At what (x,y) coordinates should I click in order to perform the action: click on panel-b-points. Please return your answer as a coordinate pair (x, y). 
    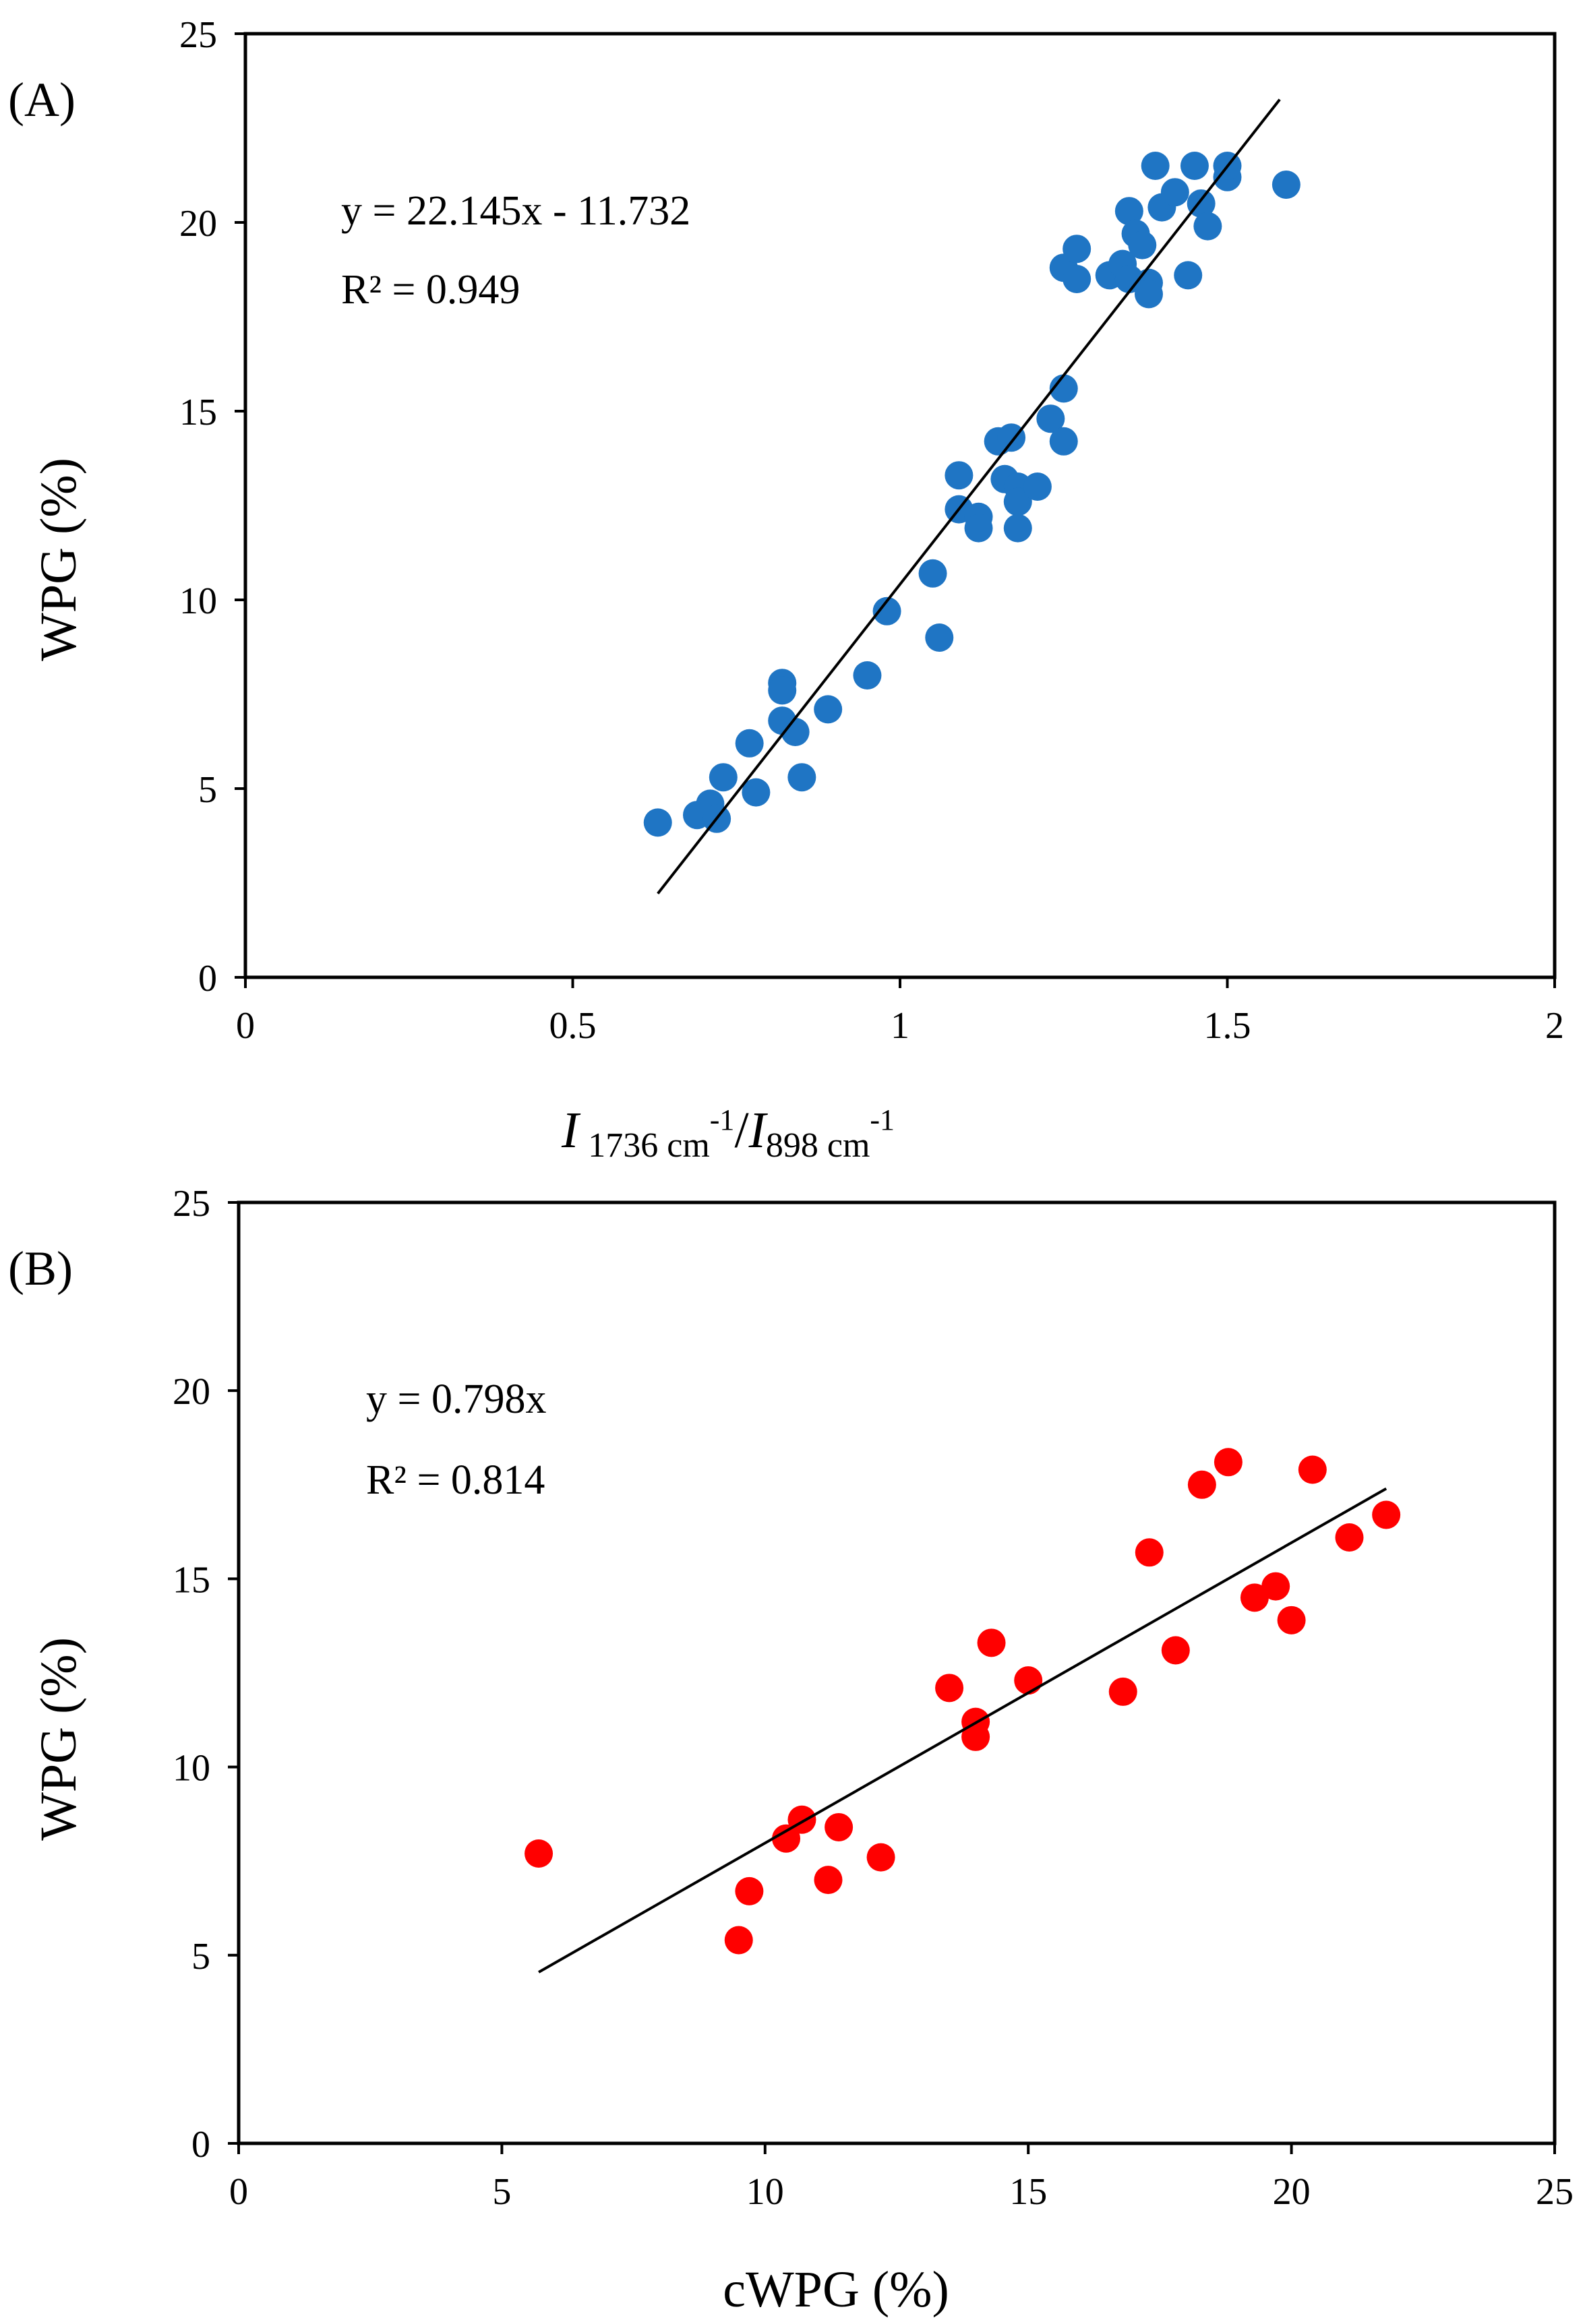
    Looking at the image, I should click on (963, 1701).